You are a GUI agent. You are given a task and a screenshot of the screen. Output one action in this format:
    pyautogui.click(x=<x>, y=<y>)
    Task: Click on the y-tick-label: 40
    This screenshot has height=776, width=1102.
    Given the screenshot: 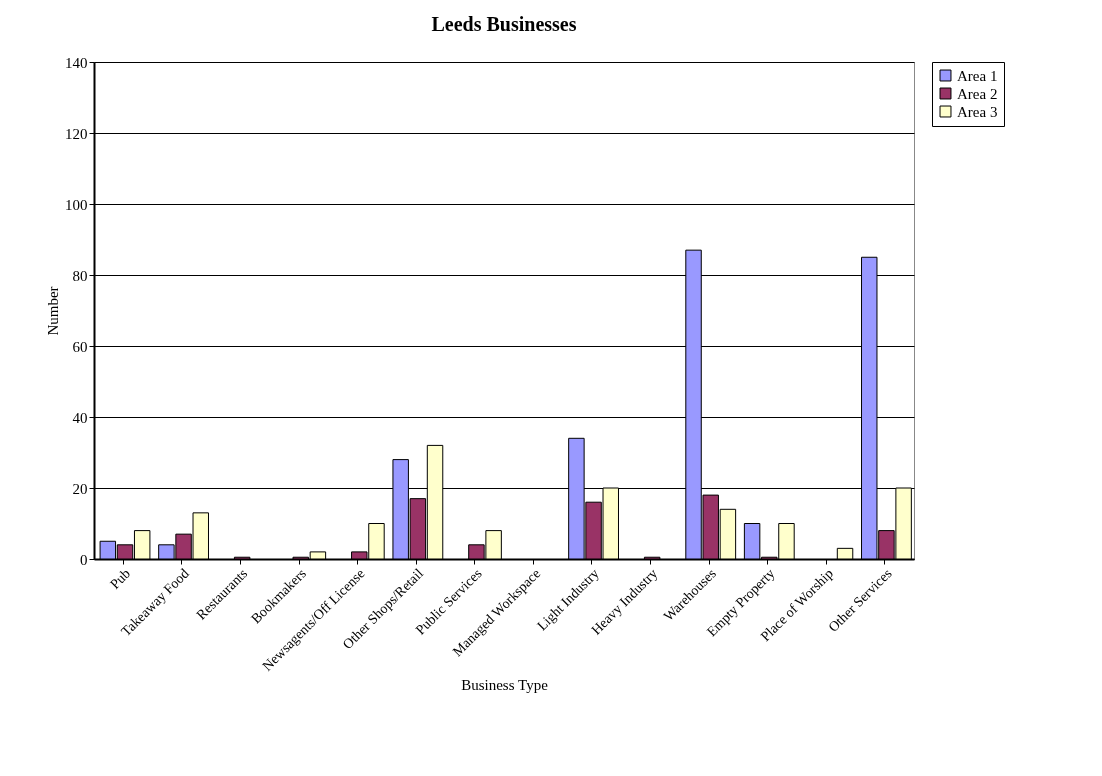 What is the action you would take?
    pyautogui.click(x=80, y=417)
    